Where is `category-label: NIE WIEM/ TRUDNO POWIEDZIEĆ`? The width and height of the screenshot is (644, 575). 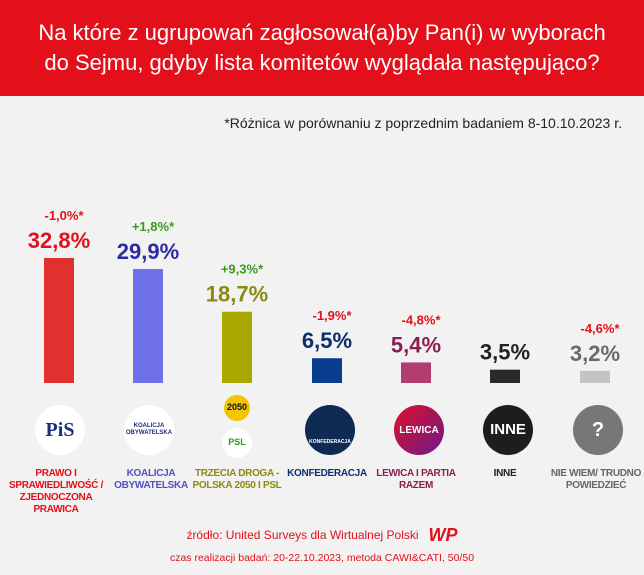 category-label: NIE WIEM/ TRUDNO POWIEDZIEĆ is located at coordinates (596, 479).